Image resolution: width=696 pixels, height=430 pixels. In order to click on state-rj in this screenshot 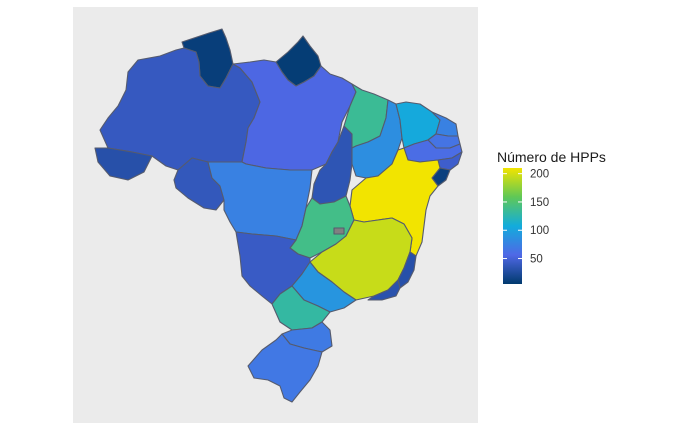, I will do `click(384, 290)`.